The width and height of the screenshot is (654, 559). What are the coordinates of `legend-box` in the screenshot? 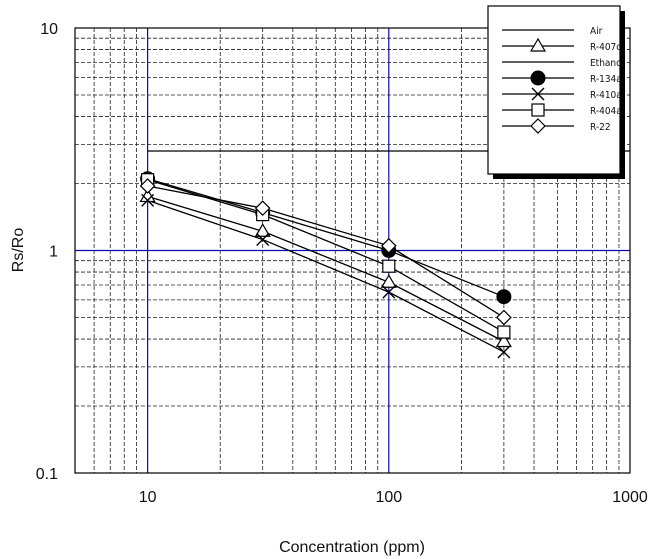 It's located at (554, 90).